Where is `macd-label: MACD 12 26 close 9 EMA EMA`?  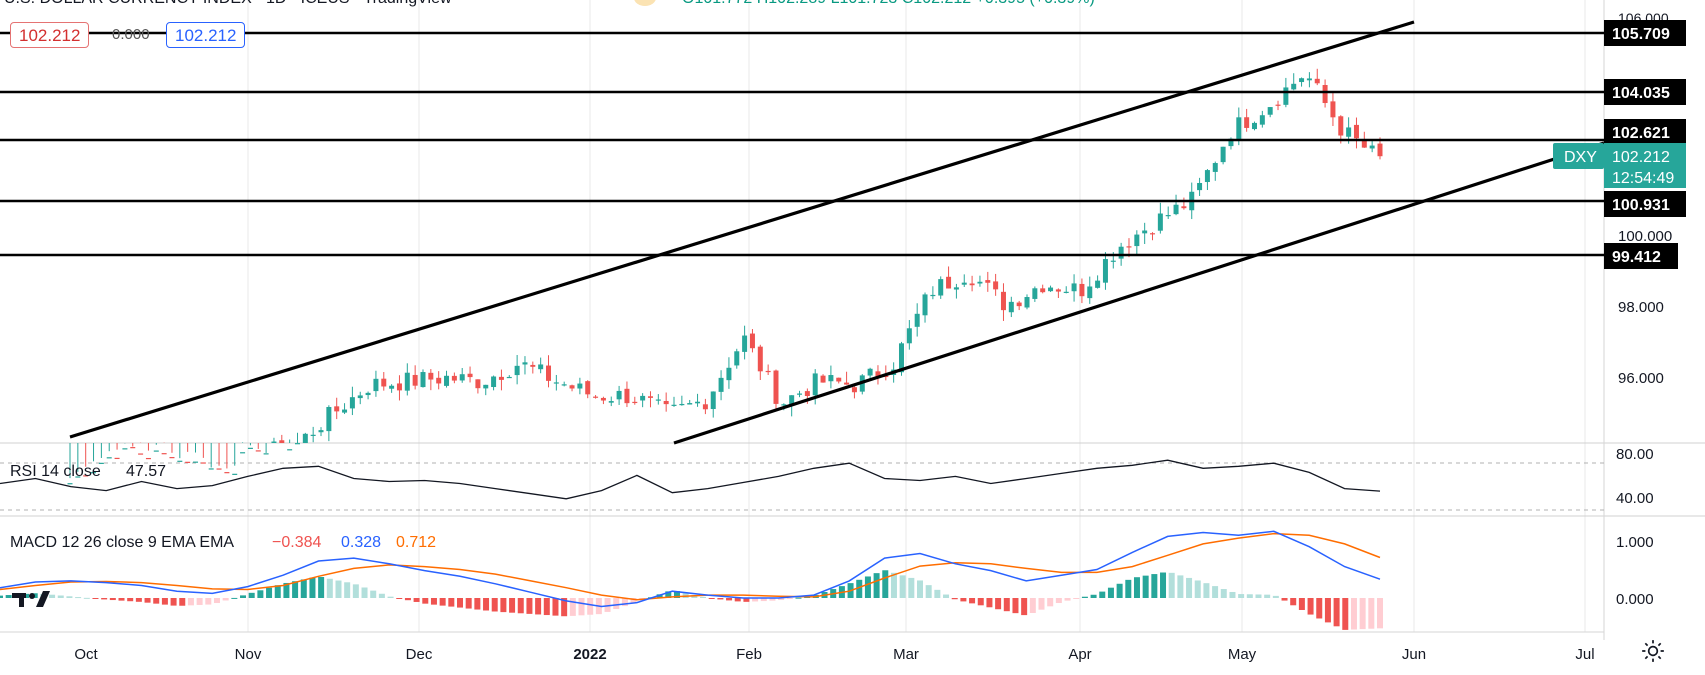
macd-label: MACD 12 26 close 9 EMA EMA is located at coordinates (122, 542).